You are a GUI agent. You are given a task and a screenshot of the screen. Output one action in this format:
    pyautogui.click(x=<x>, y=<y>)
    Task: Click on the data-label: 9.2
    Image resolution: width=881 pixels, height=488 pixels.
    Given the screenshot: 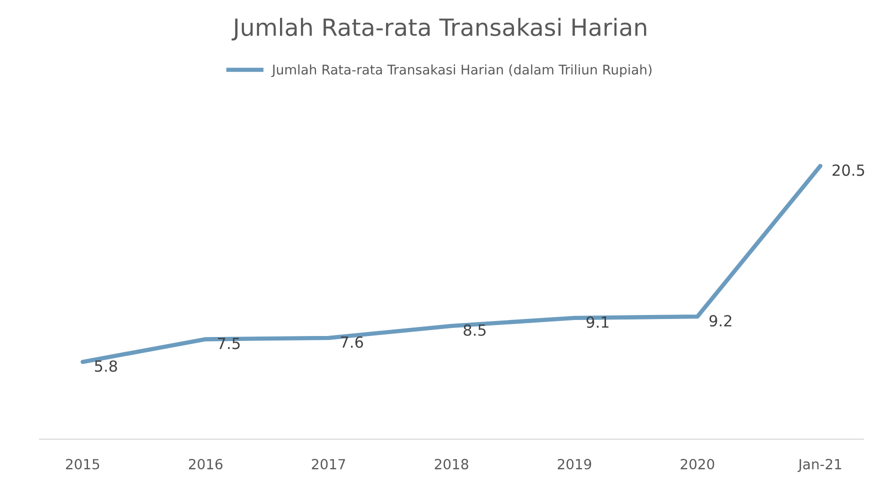 What is the action you would take?
    pyautogui.click(x=720, y=321)
    